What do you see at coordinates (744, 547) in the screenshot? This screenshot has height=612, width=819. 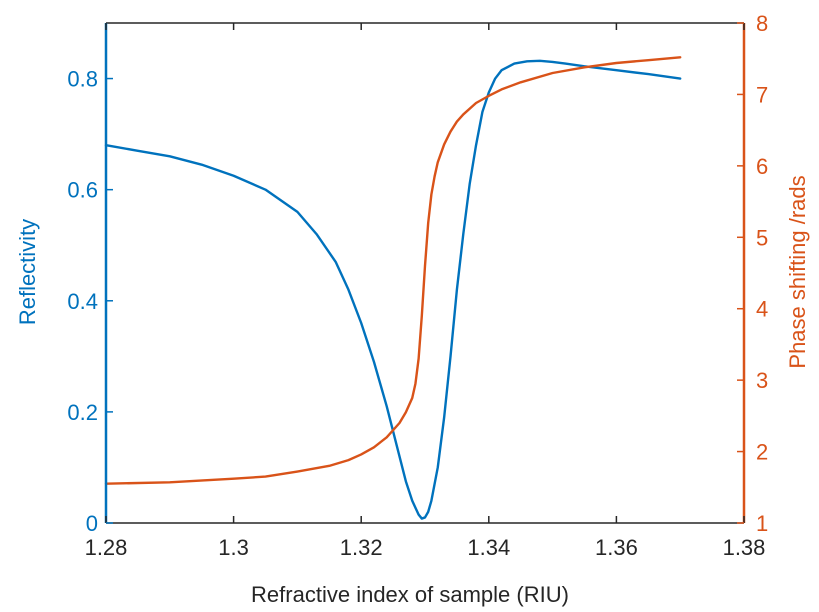 I see `x-tick-label: 1.38` at bounding box center [744, 547].